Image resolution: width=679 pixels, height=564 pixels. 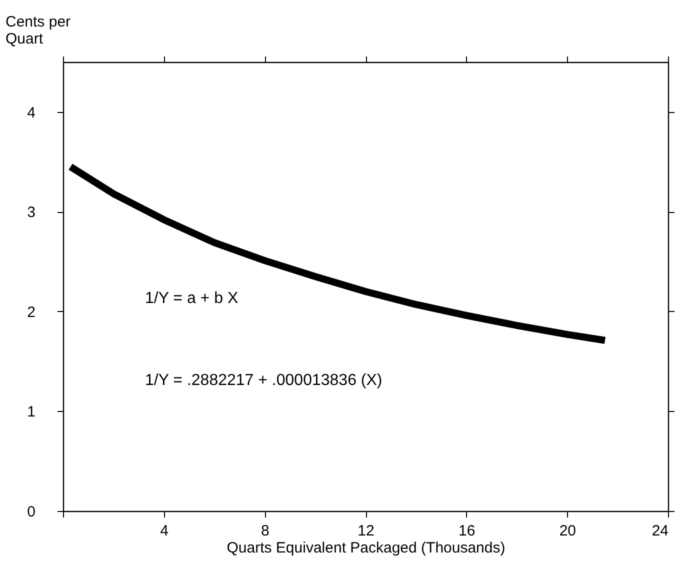 What do you see at coordinates (31, 113) in the screenshot?
I see `y-tick-label: 4` at bounding box center [31, 113].